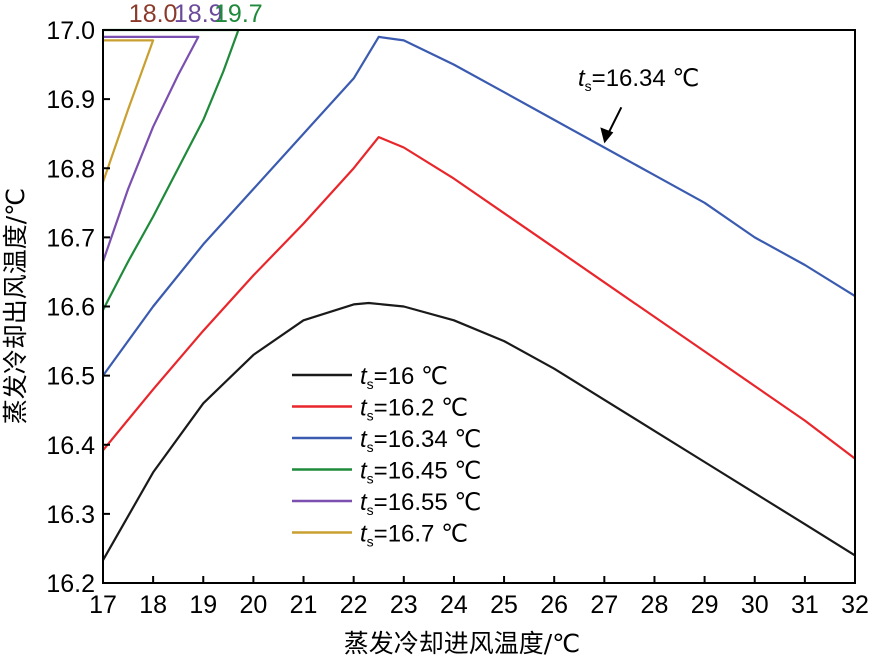  Describe the element at coordinates (238, 14) in the screenshot. I see `annotation-label: 19.7` at that location.